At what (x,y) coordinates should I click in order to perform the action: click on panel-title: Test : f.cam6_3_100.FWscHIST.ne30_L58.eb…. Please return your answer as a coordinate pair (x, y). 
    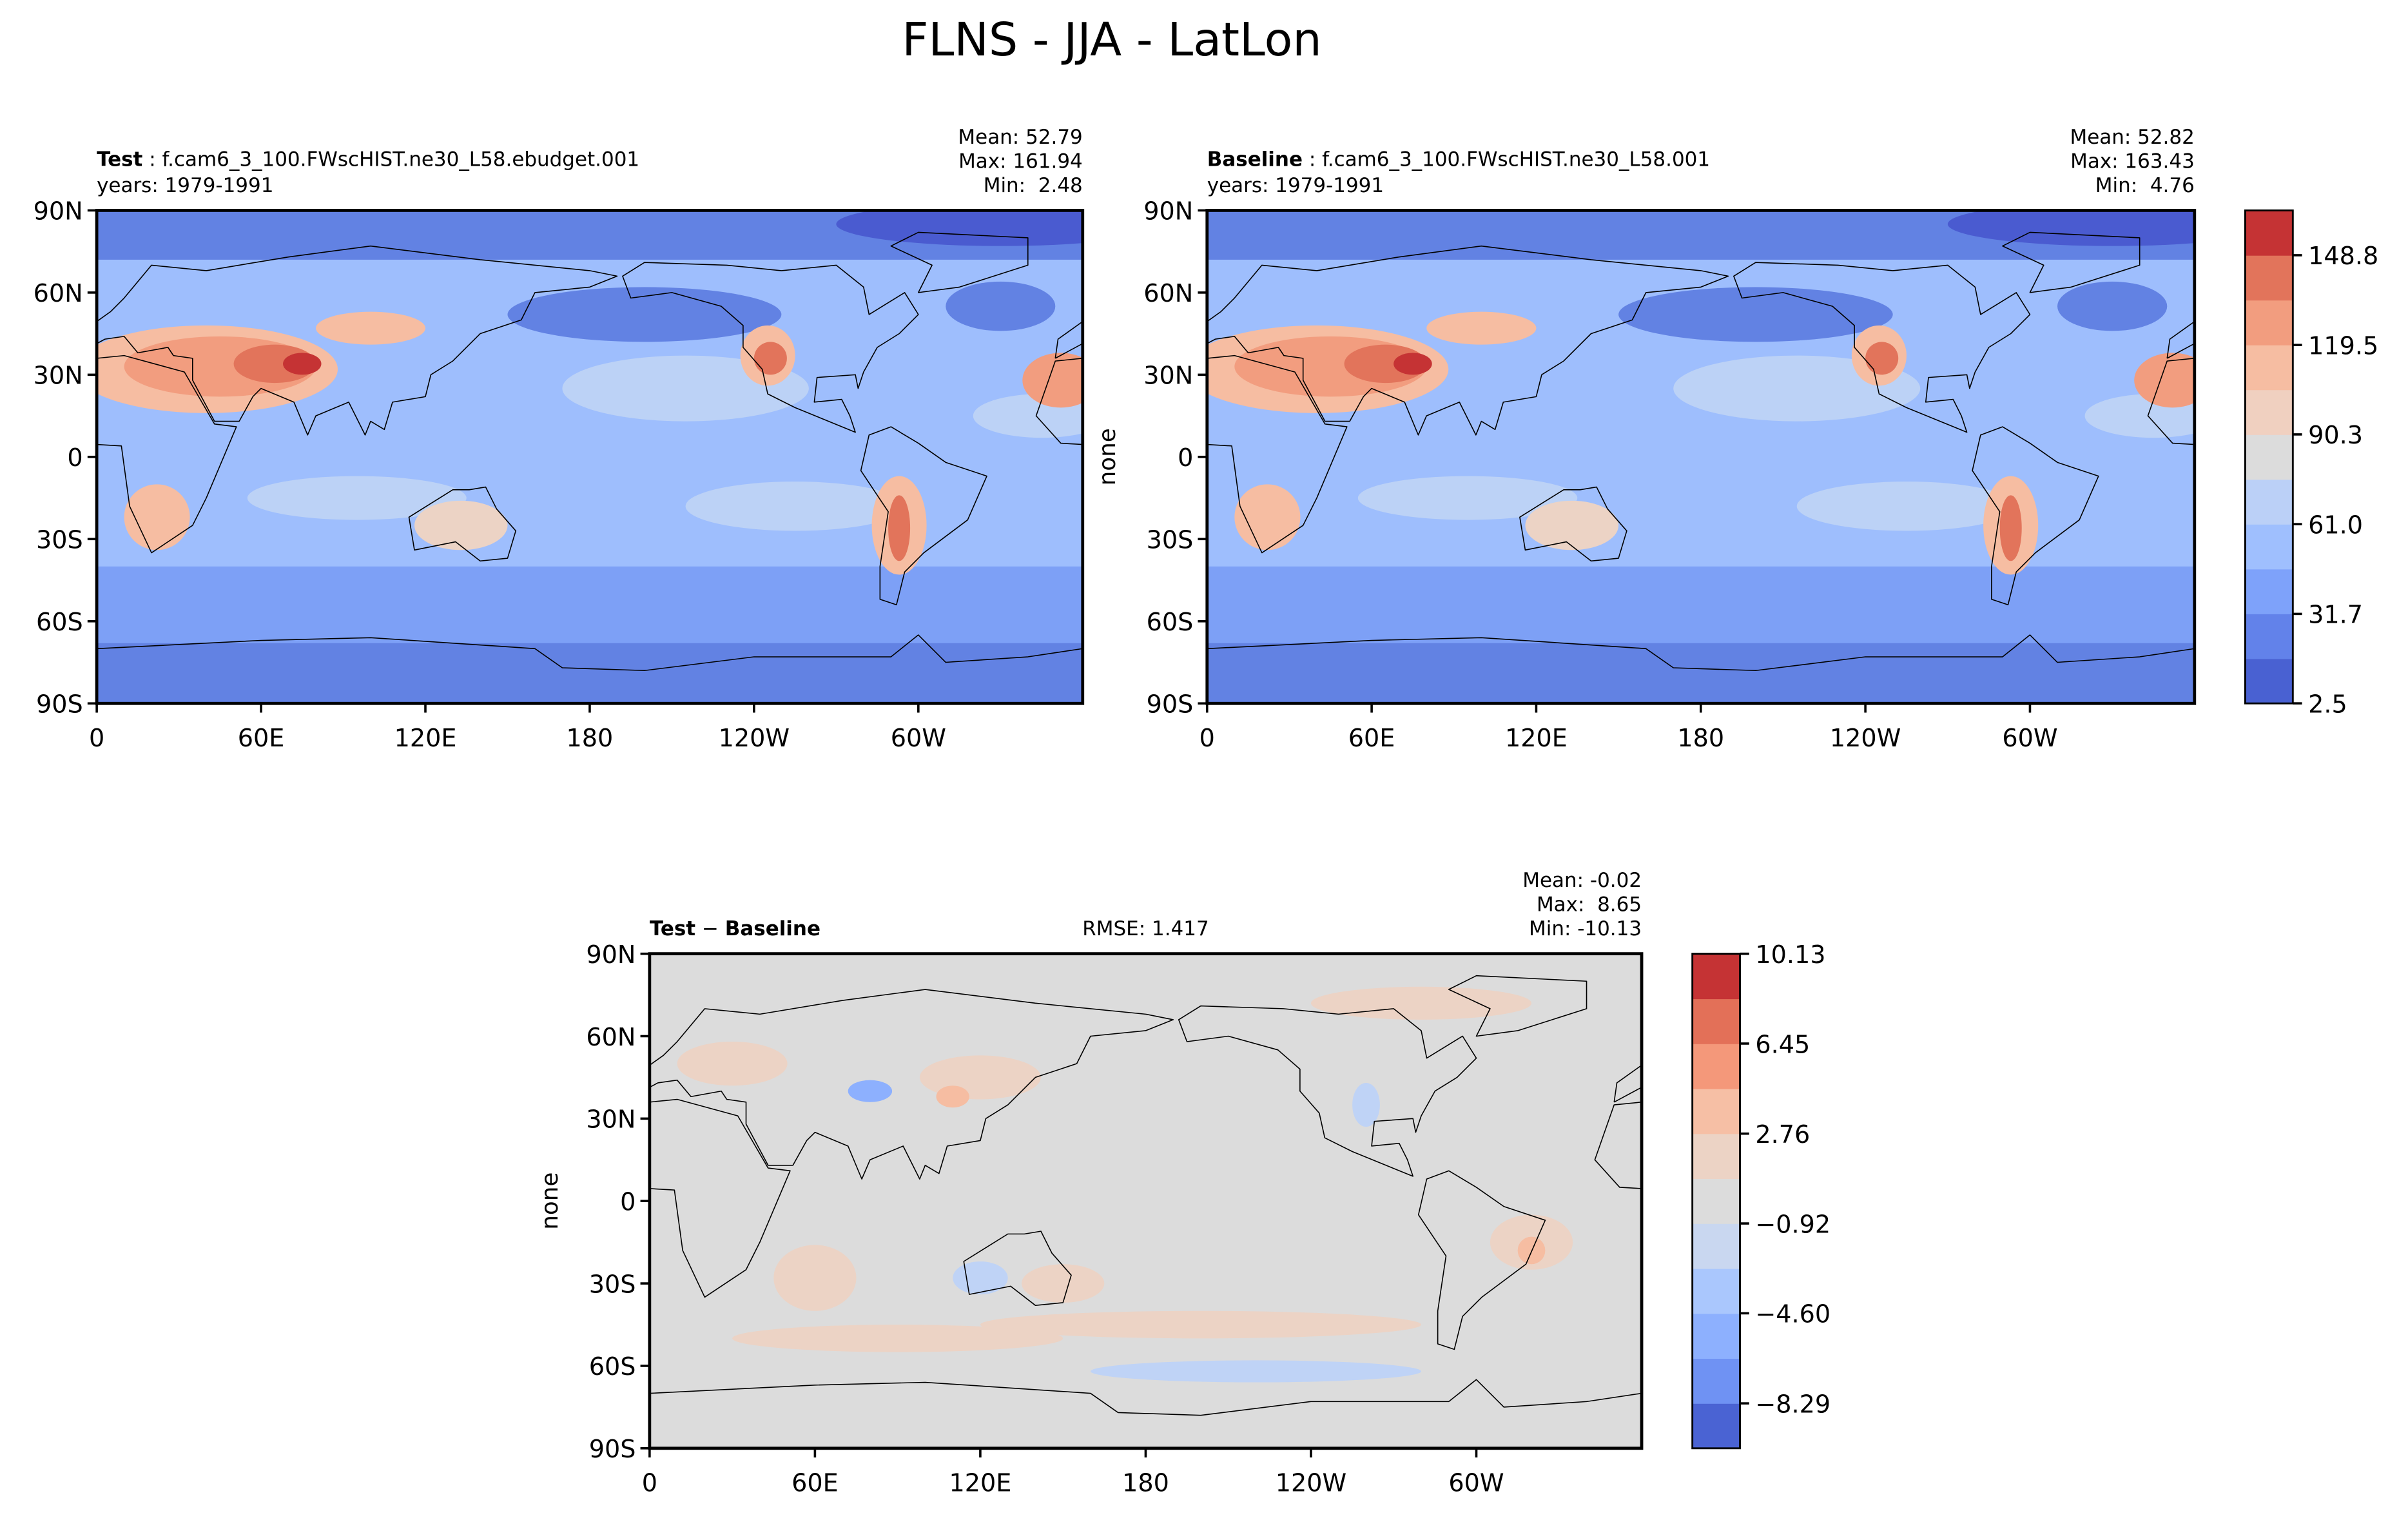
    Looking at the image, I should click on (368, 159).